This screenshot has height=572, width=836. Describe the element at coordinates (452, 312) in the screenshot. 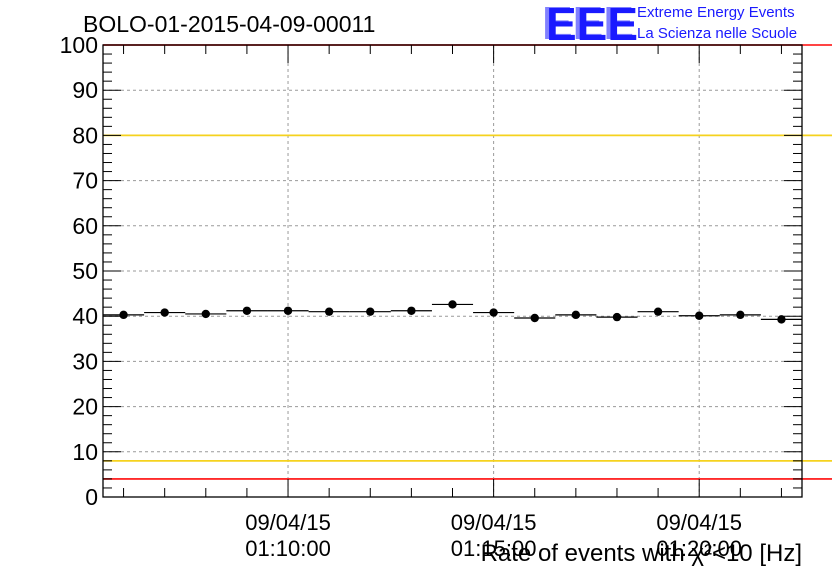

I see `data-points` at that location.